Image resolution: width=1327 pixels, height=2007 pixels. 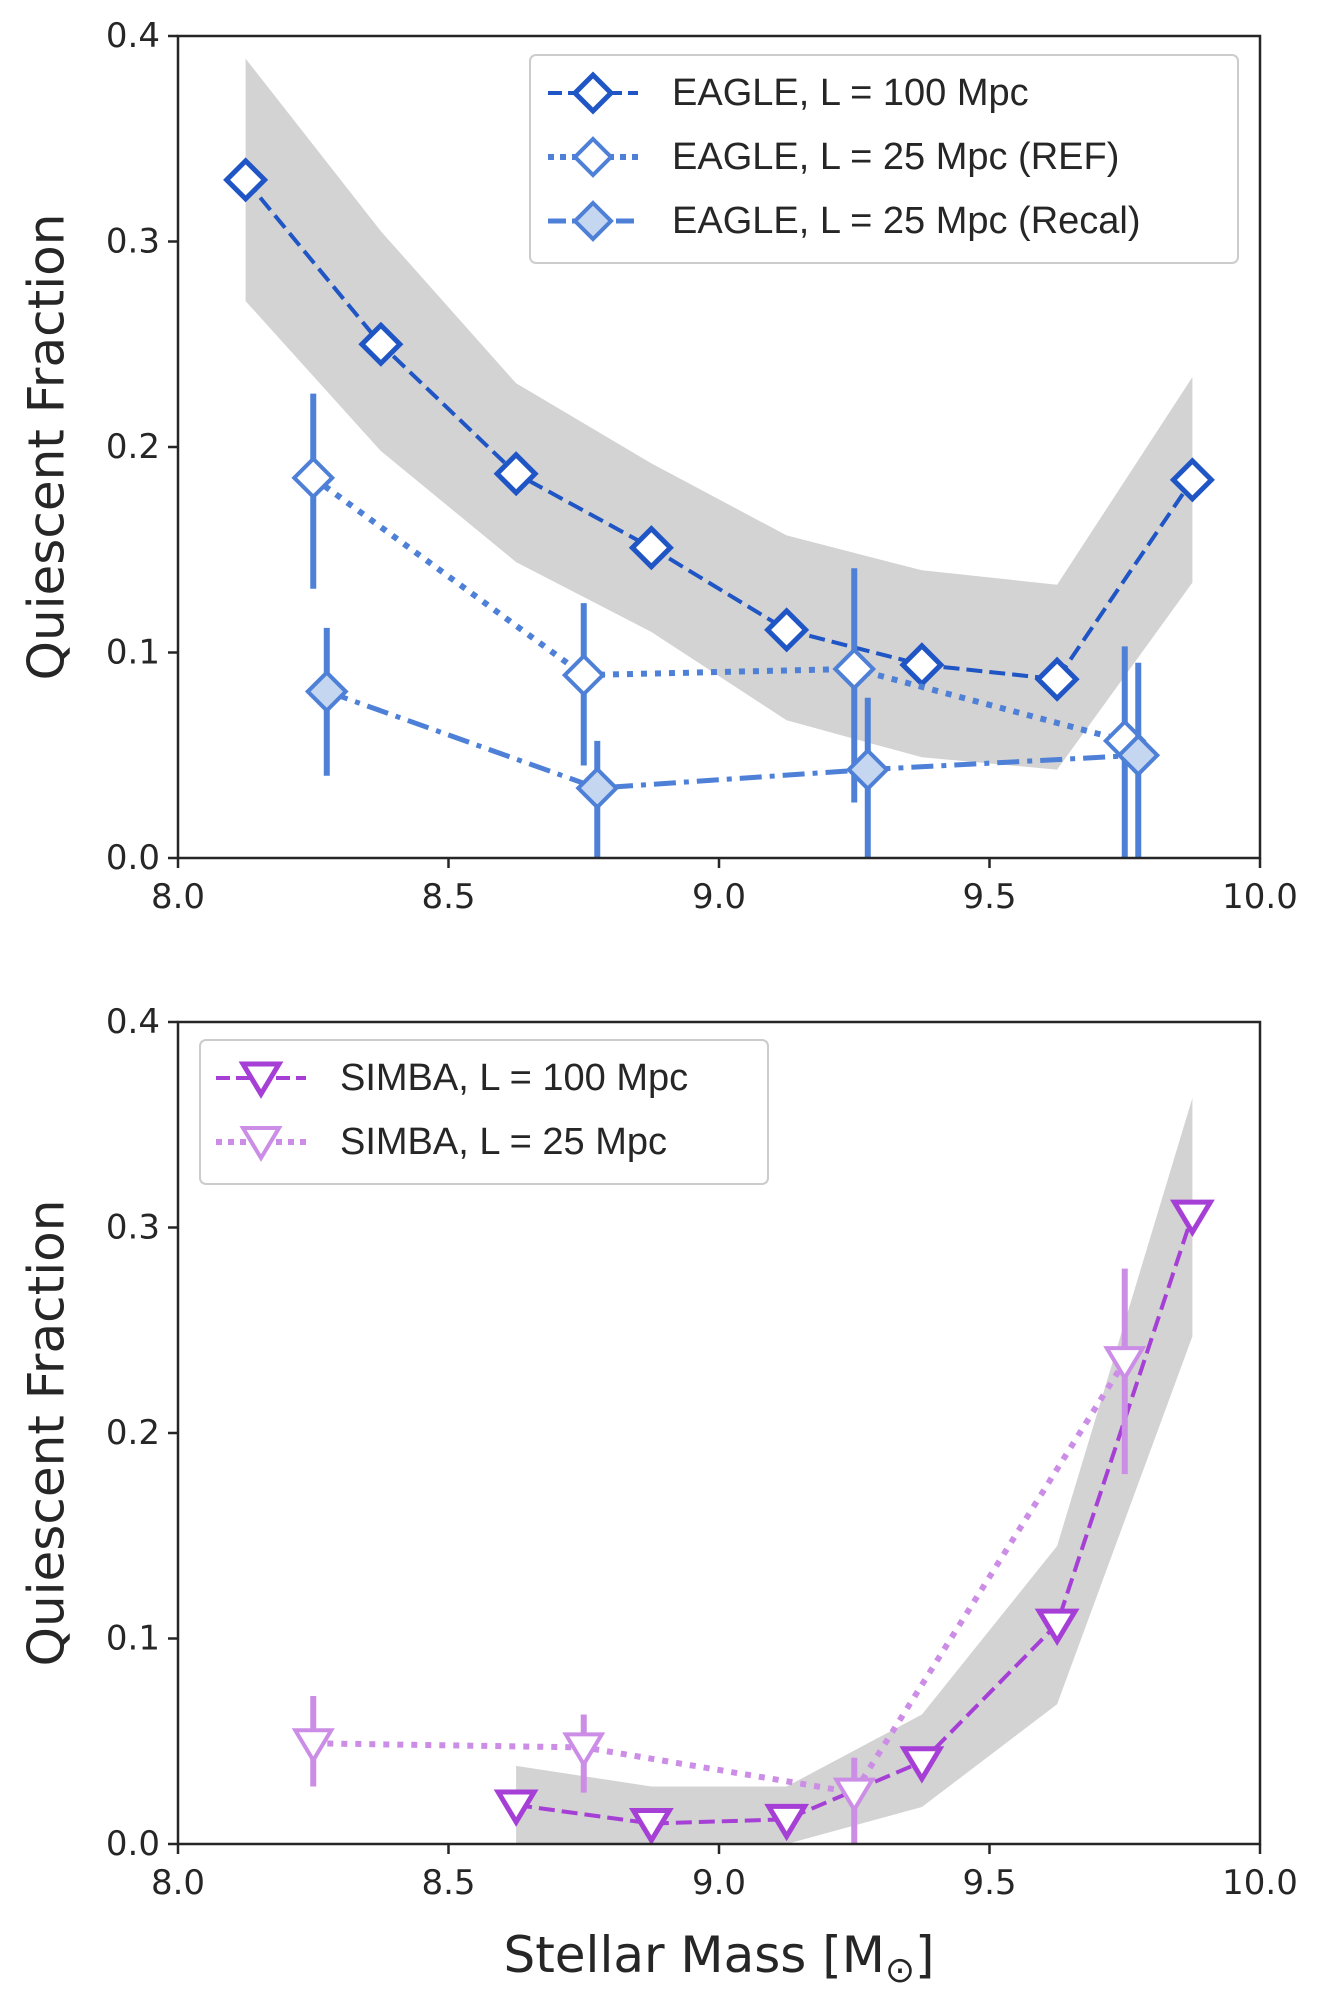 What do you see at coordinates (989, 1883) in the screenshot?
I see `bottom-x-tick-label: 9.5` at bounding box center [989, 1883].